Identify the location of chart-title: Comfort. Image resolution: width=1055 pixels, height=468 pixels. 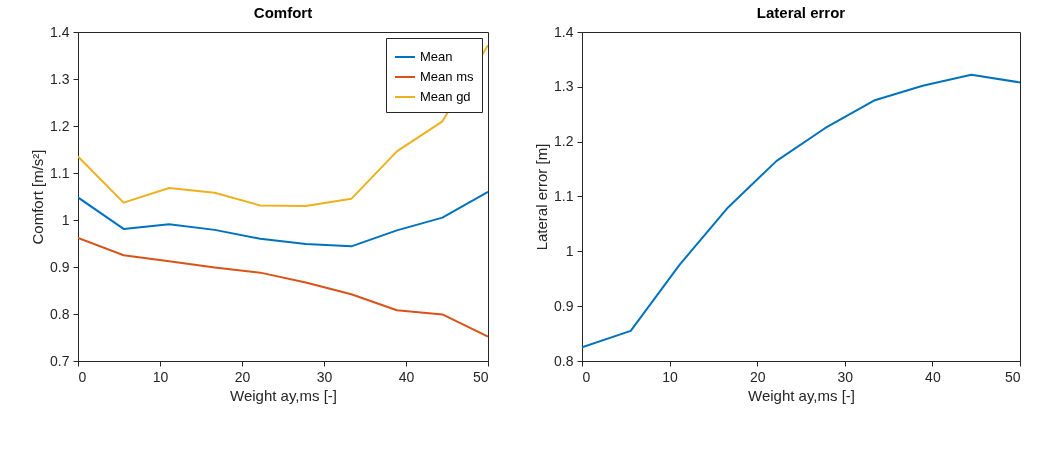
(283, 12).